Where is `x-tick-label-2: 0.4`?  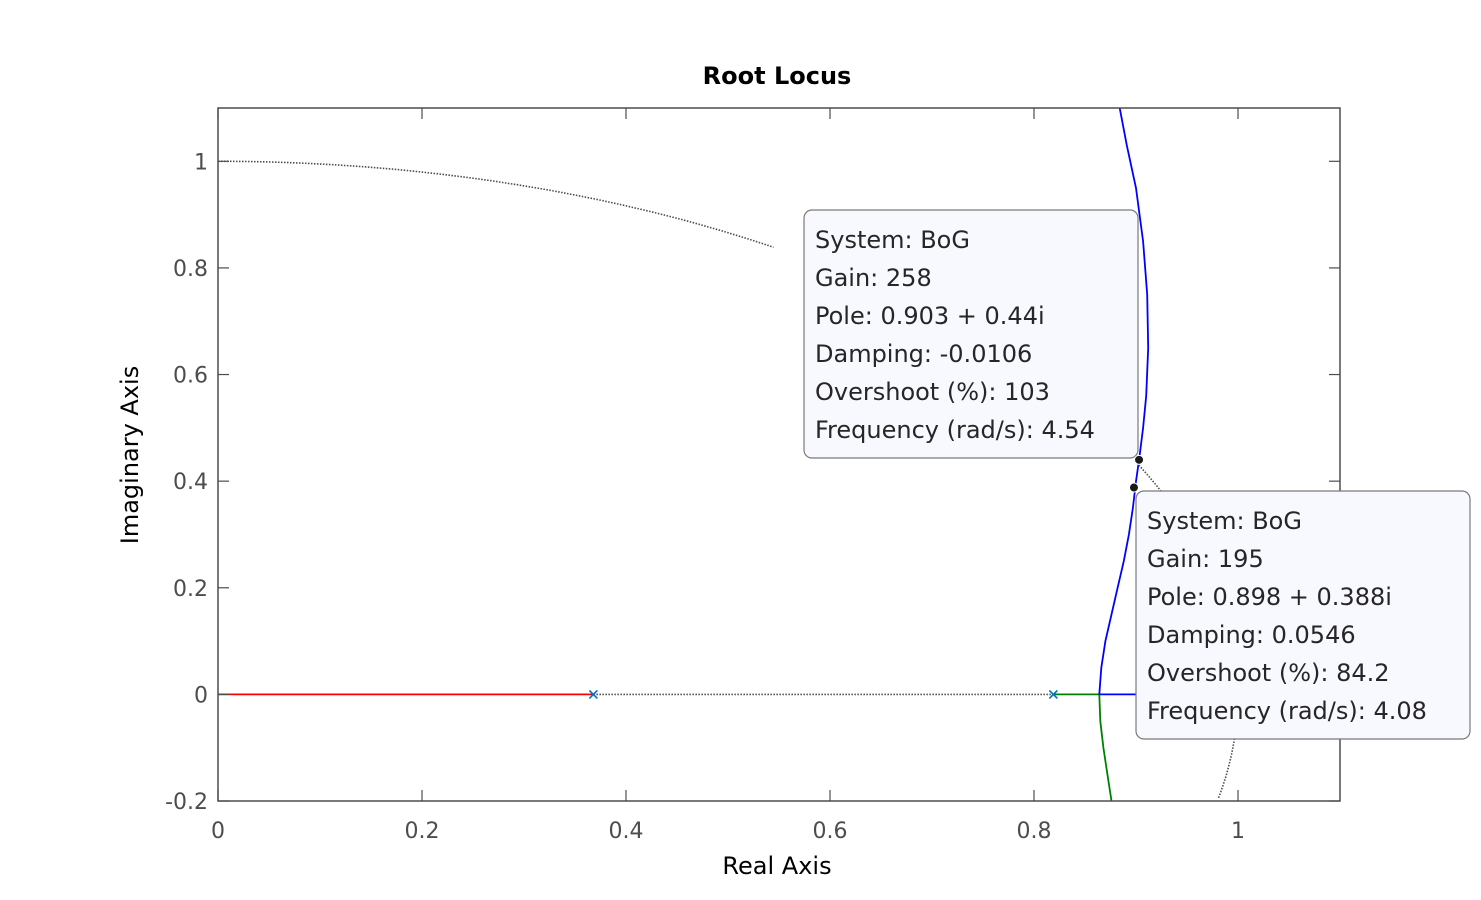 x-tick-label-2: 0.4 is located at coordinates (626, 831).